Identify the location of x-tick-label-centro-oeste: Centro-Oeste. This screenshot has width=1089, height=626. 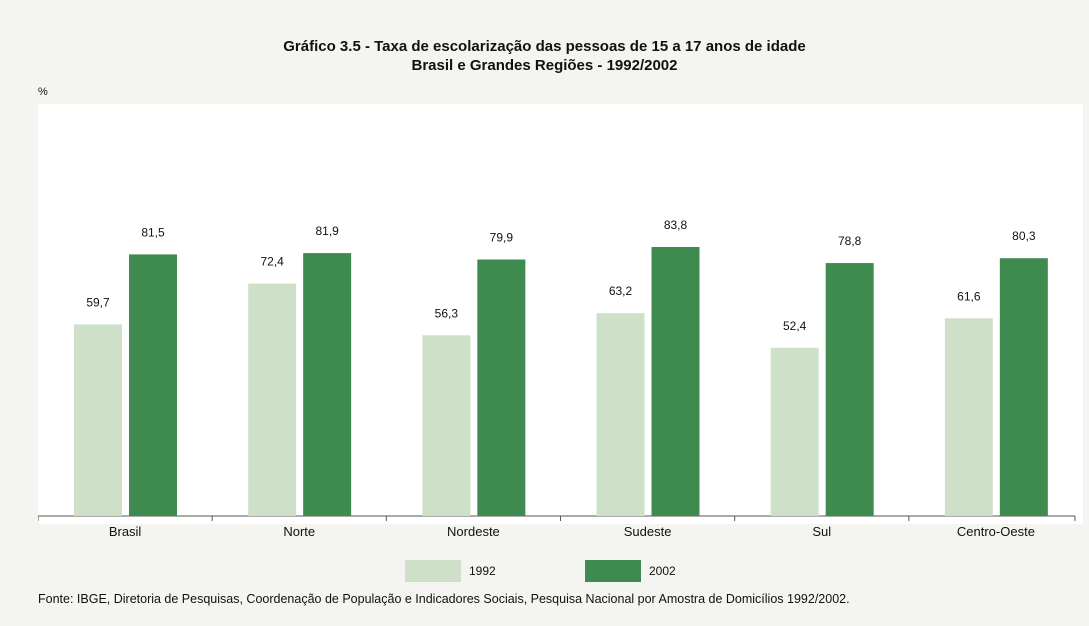
(996, 530).